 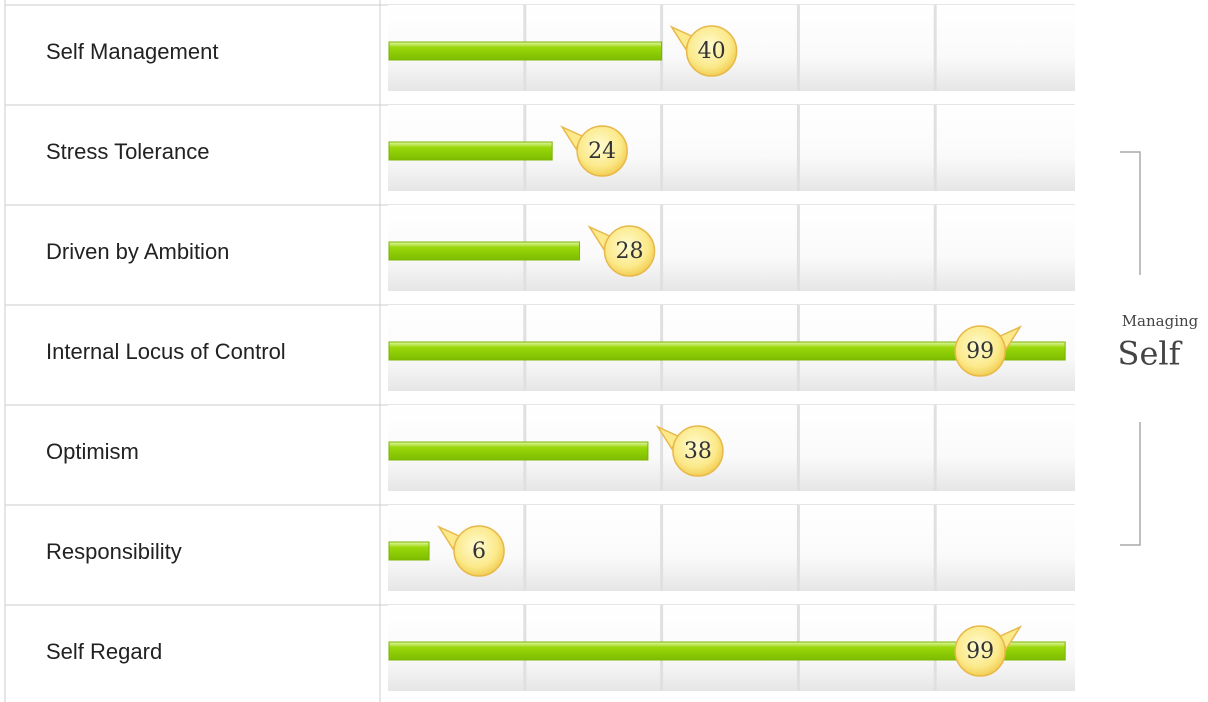 What do you see at coordinates (104, 651) in the screenshot?
I see `category-label: Self Regard` at bounding box center [104, 651].